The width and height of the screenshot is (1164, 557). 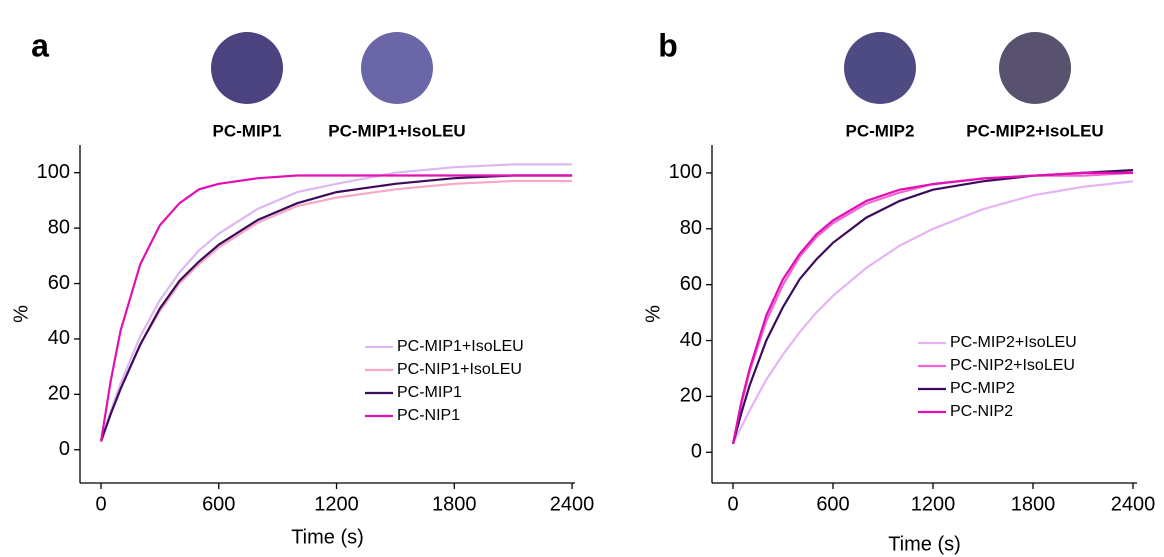 I want to click on legend-label: PC-NIP2, so click(x=981, y=411).